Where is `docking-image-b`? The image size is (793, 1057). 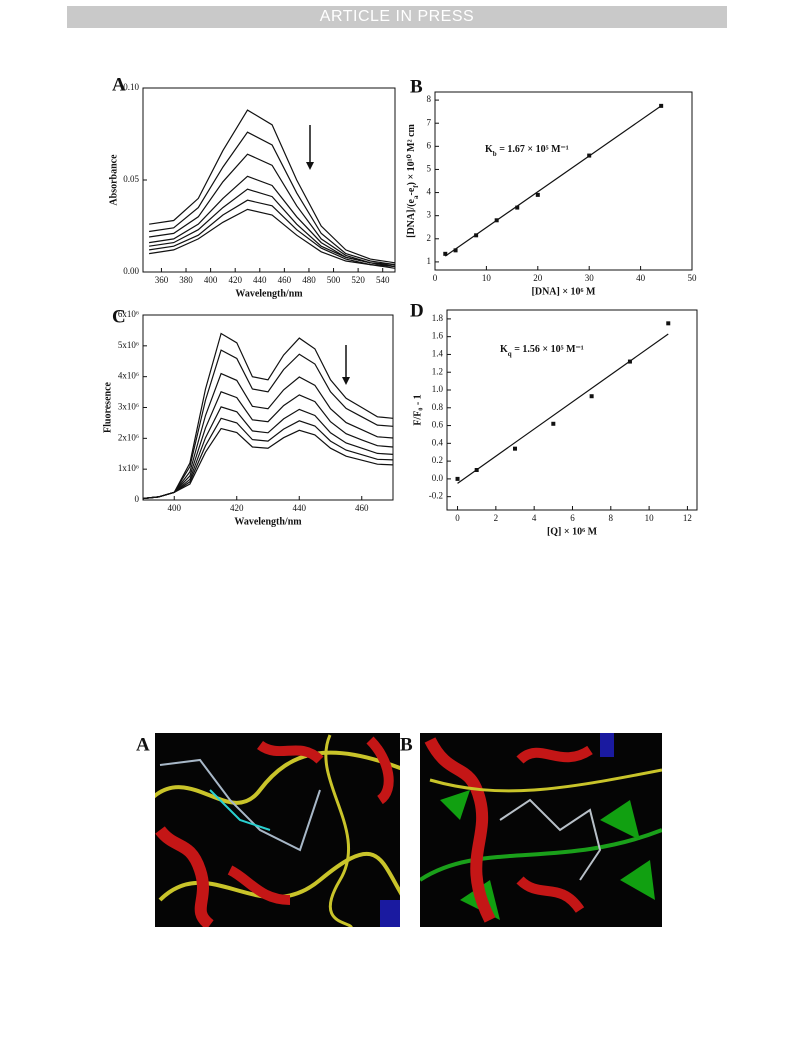 docking-image-b is located at coordinates (541, 830).